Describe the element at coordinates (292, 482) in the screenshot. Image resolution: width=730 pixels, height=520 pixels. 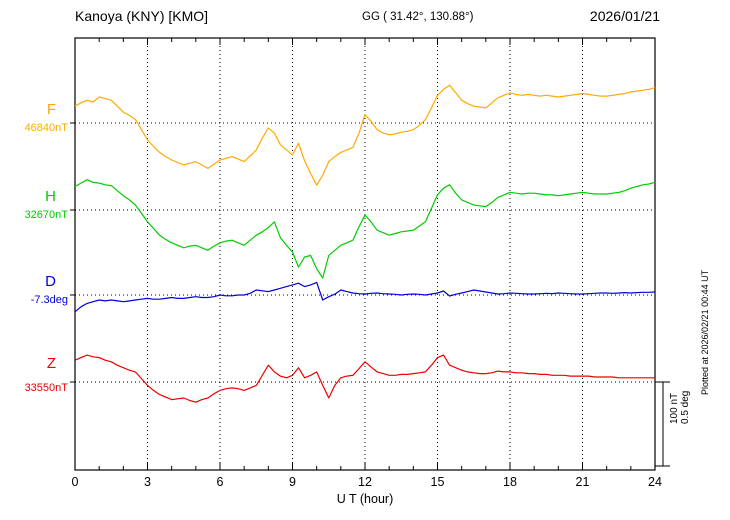
I see `x-tick-label: 9` at that location.